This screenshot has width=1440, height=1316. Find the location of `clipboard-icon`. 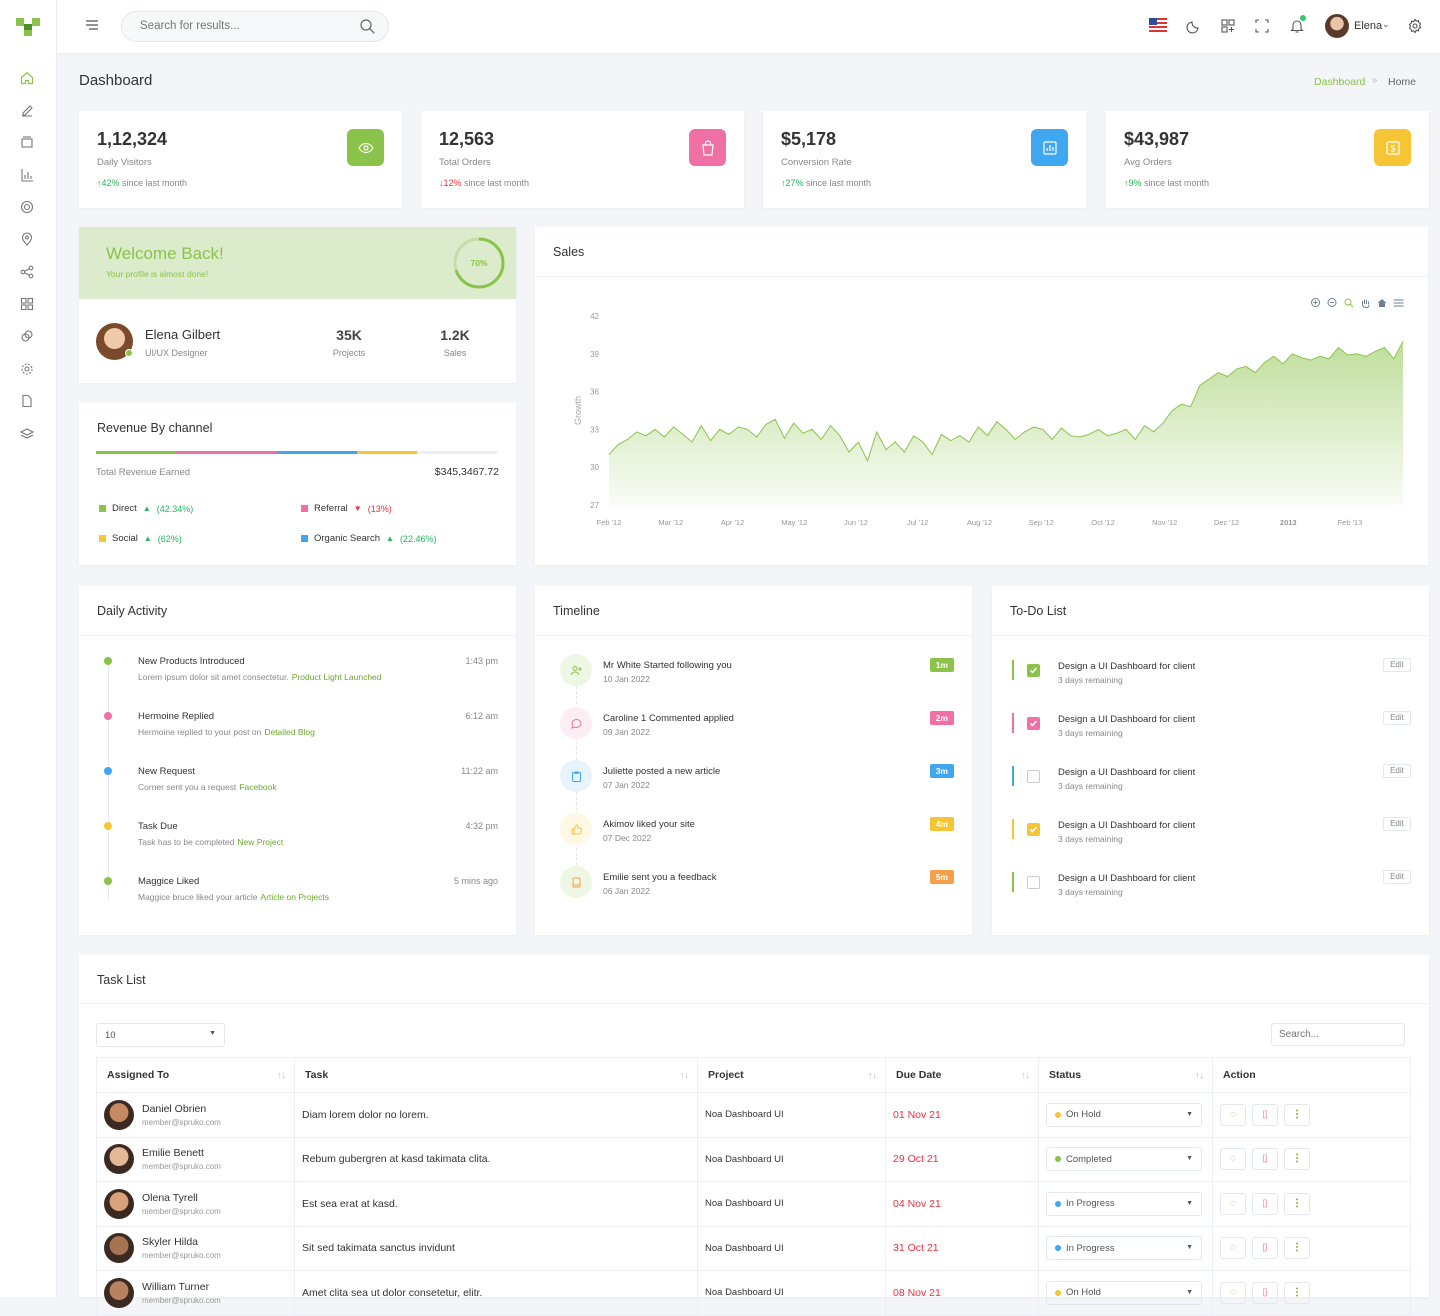

clipboard-icon is located at coordinates (576, 776).